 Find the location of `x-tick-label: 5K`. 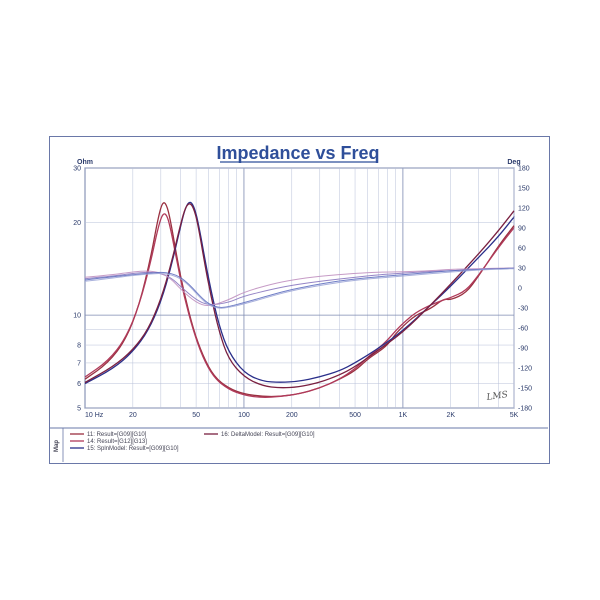

x-tick-label: 5K is located at coordinates (514, 415).